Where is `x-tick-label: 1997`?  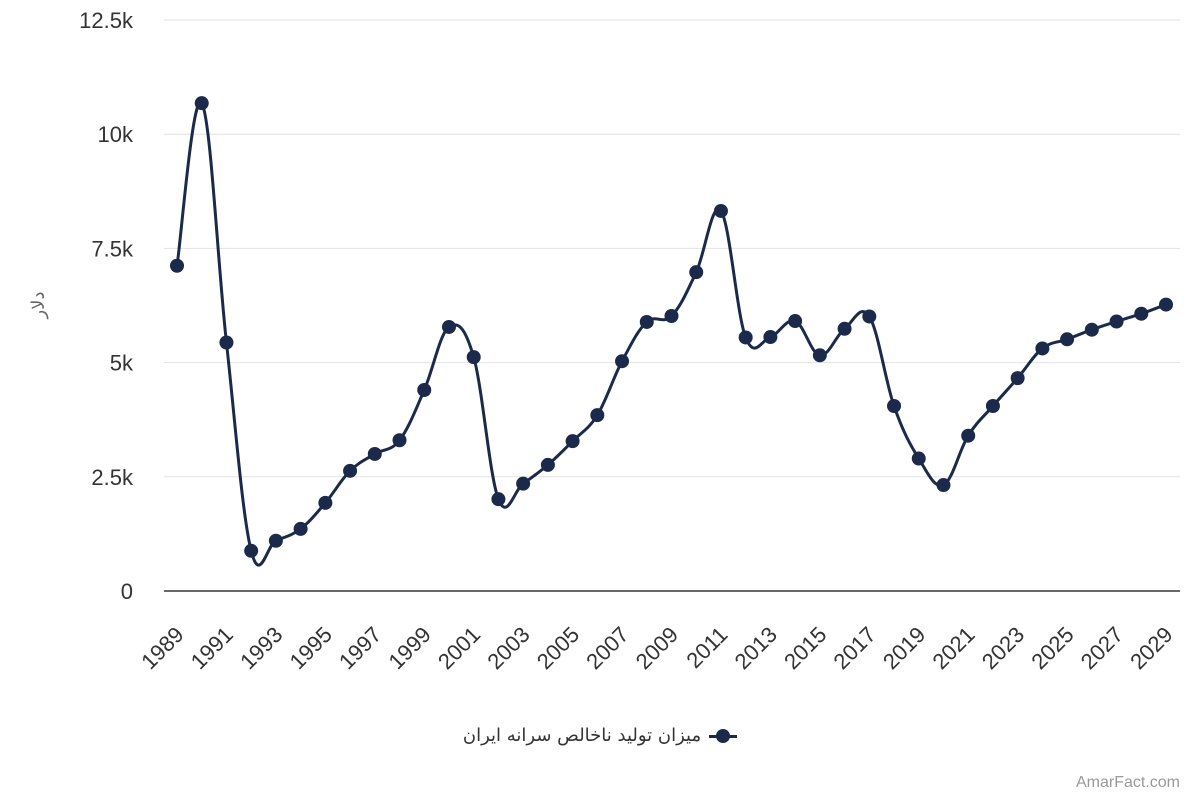 x-tick-label: 1997 is located at coordinates (360, 648).